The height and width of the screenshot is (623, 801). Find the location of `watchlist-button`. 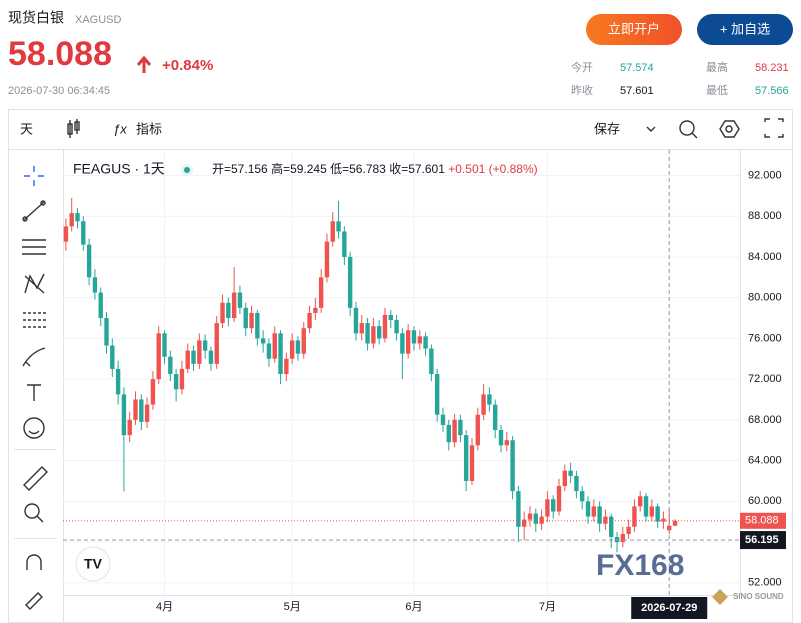

watchlist-button is located at coordinates (745, 29).